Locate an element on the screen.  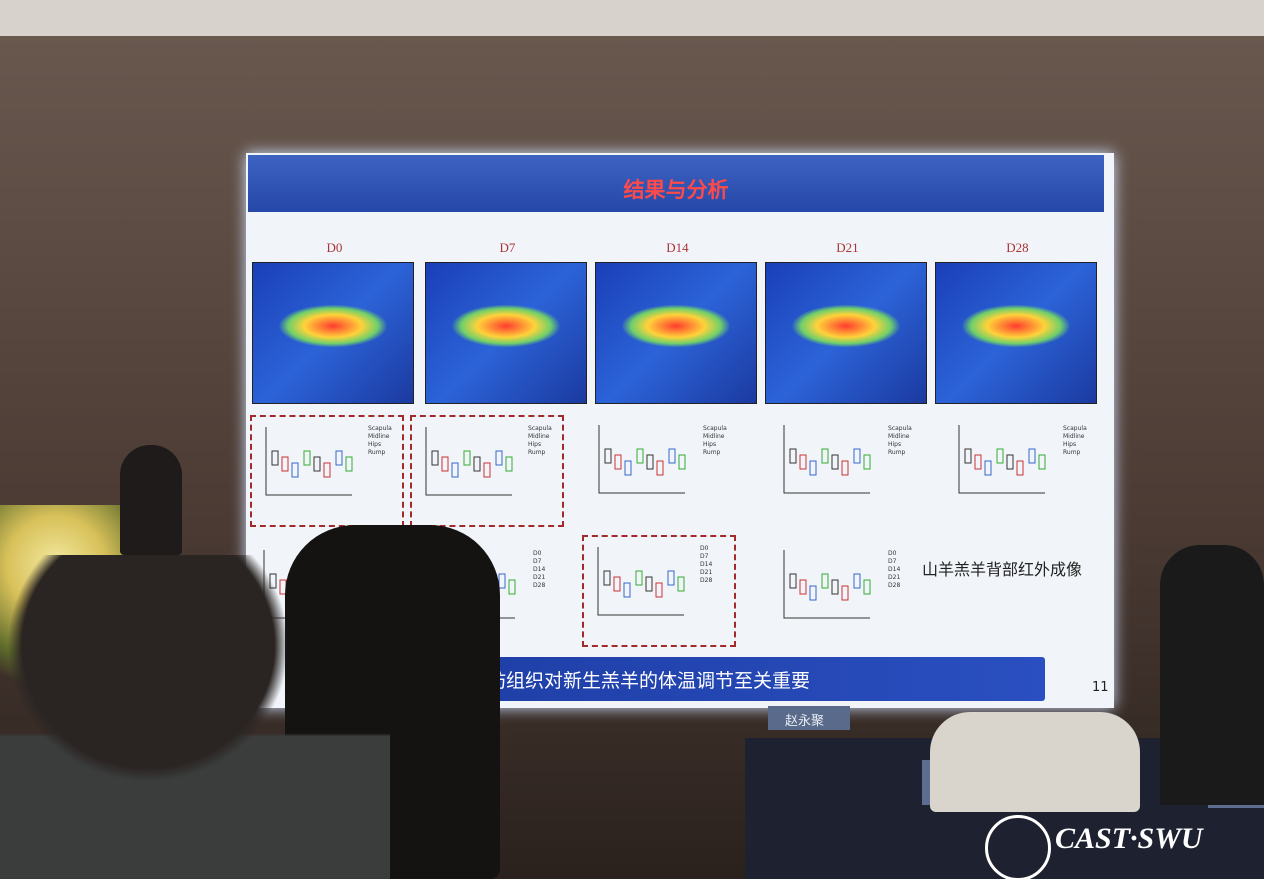
day-label: D21 is located at coordinates (847, 247).